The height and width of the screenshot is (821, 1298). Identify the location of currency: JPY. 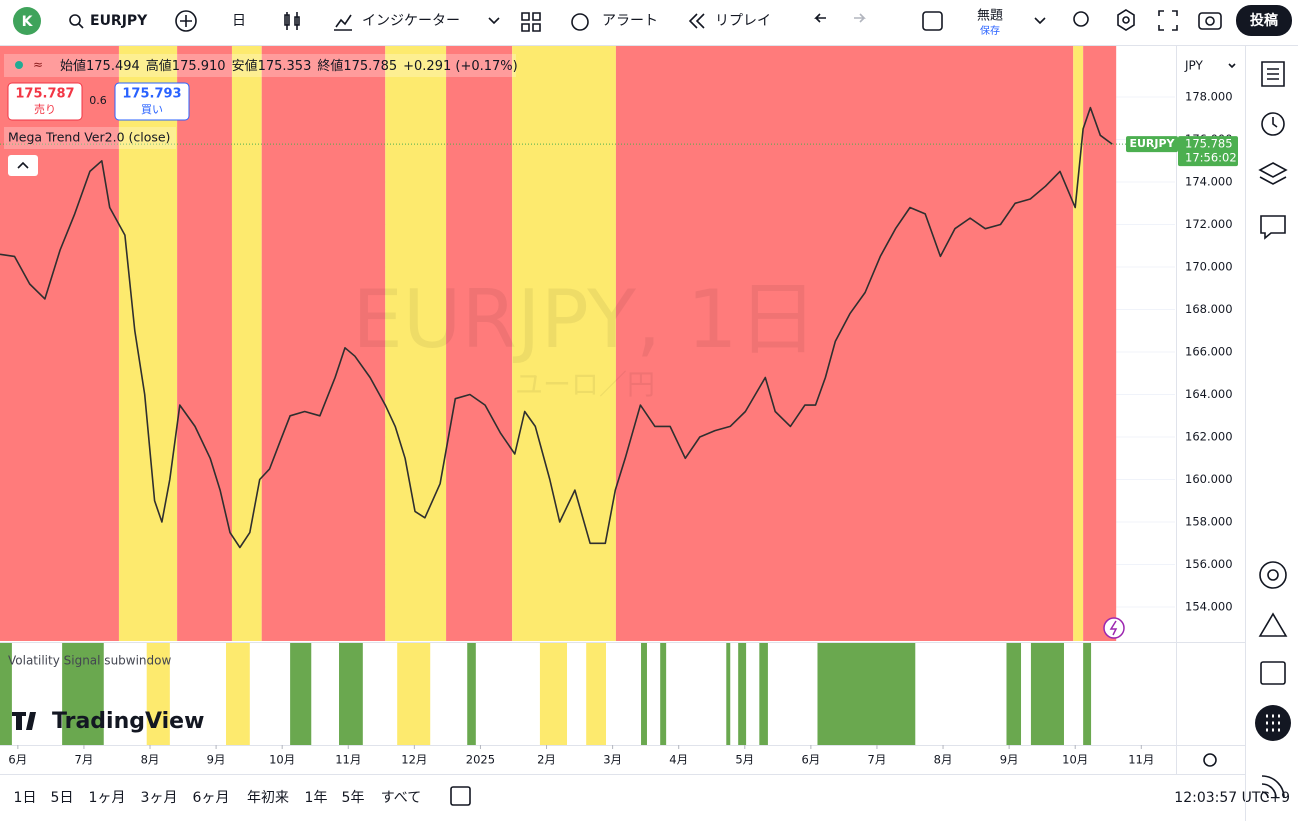
(1194, 66).